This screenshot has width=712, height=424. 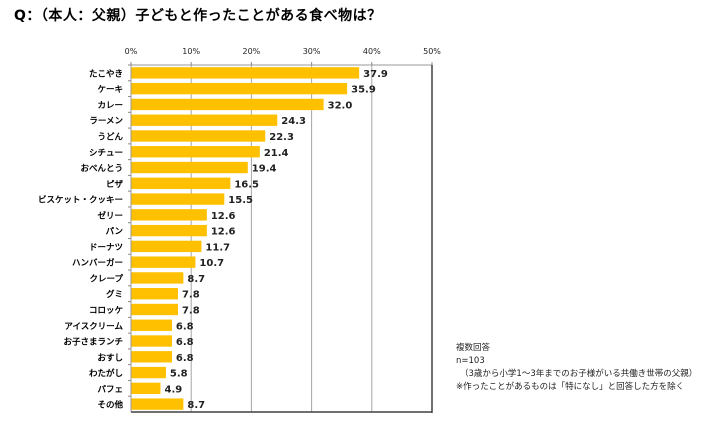 What do you see at coordinates (106, 122) in the screenshot?
I see `category-label: ラーメン` at bounding box center [106, 122].